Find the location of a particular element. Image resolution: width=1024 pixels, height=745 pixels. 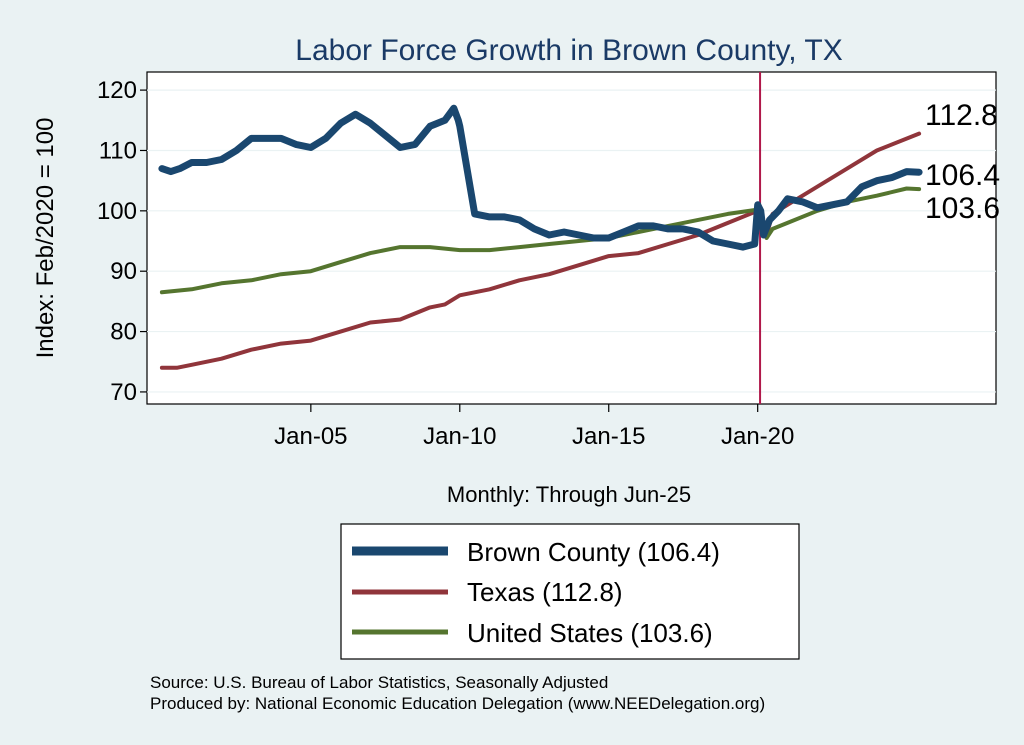

y-tick-label-120: 120 is located at coordinates (117, 90).